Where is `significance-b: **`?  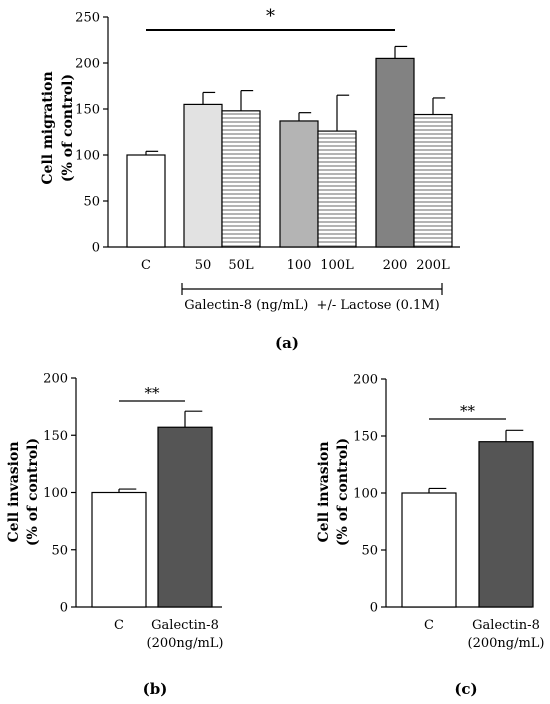
significance-b: ** is located at coordinates (152, 393).